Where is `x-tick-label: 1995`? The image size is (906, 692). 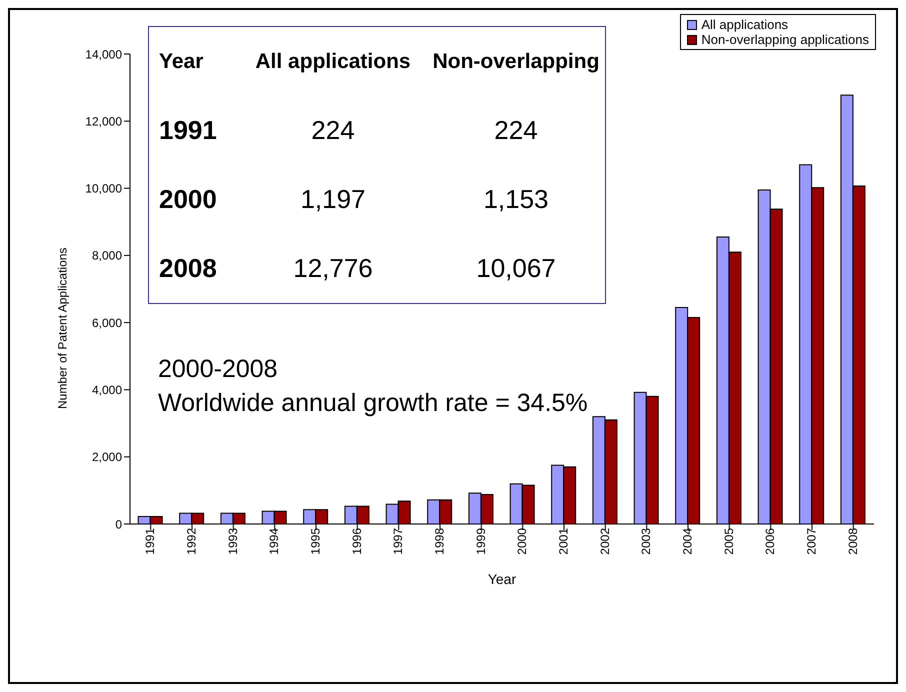
x-tick-label: 1995 is located at coordinates (315, 541).